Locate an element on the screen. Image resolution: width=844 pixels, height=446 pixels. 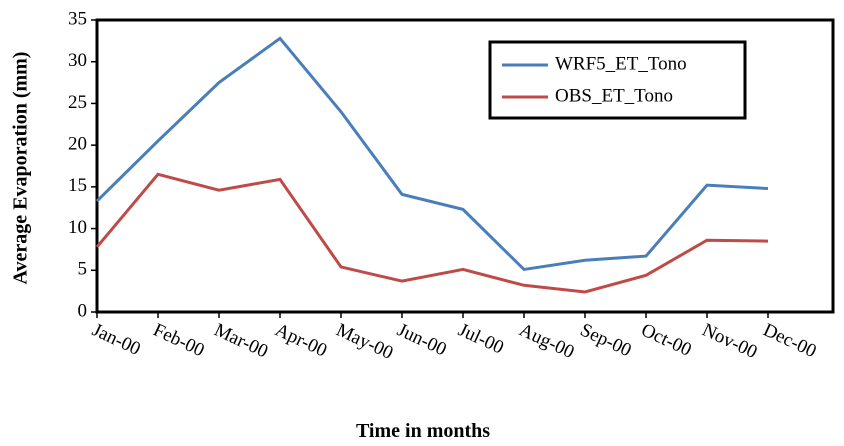
legend-label: OBS_ET_Tono is located at coordinates (614, 95).